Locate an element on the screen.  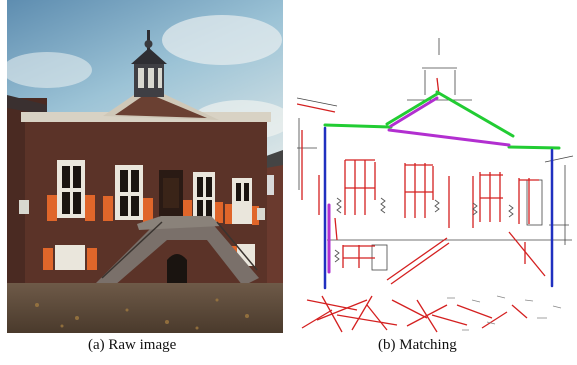
caption-matching: (b) Matching is located at coordinates (417, 345).